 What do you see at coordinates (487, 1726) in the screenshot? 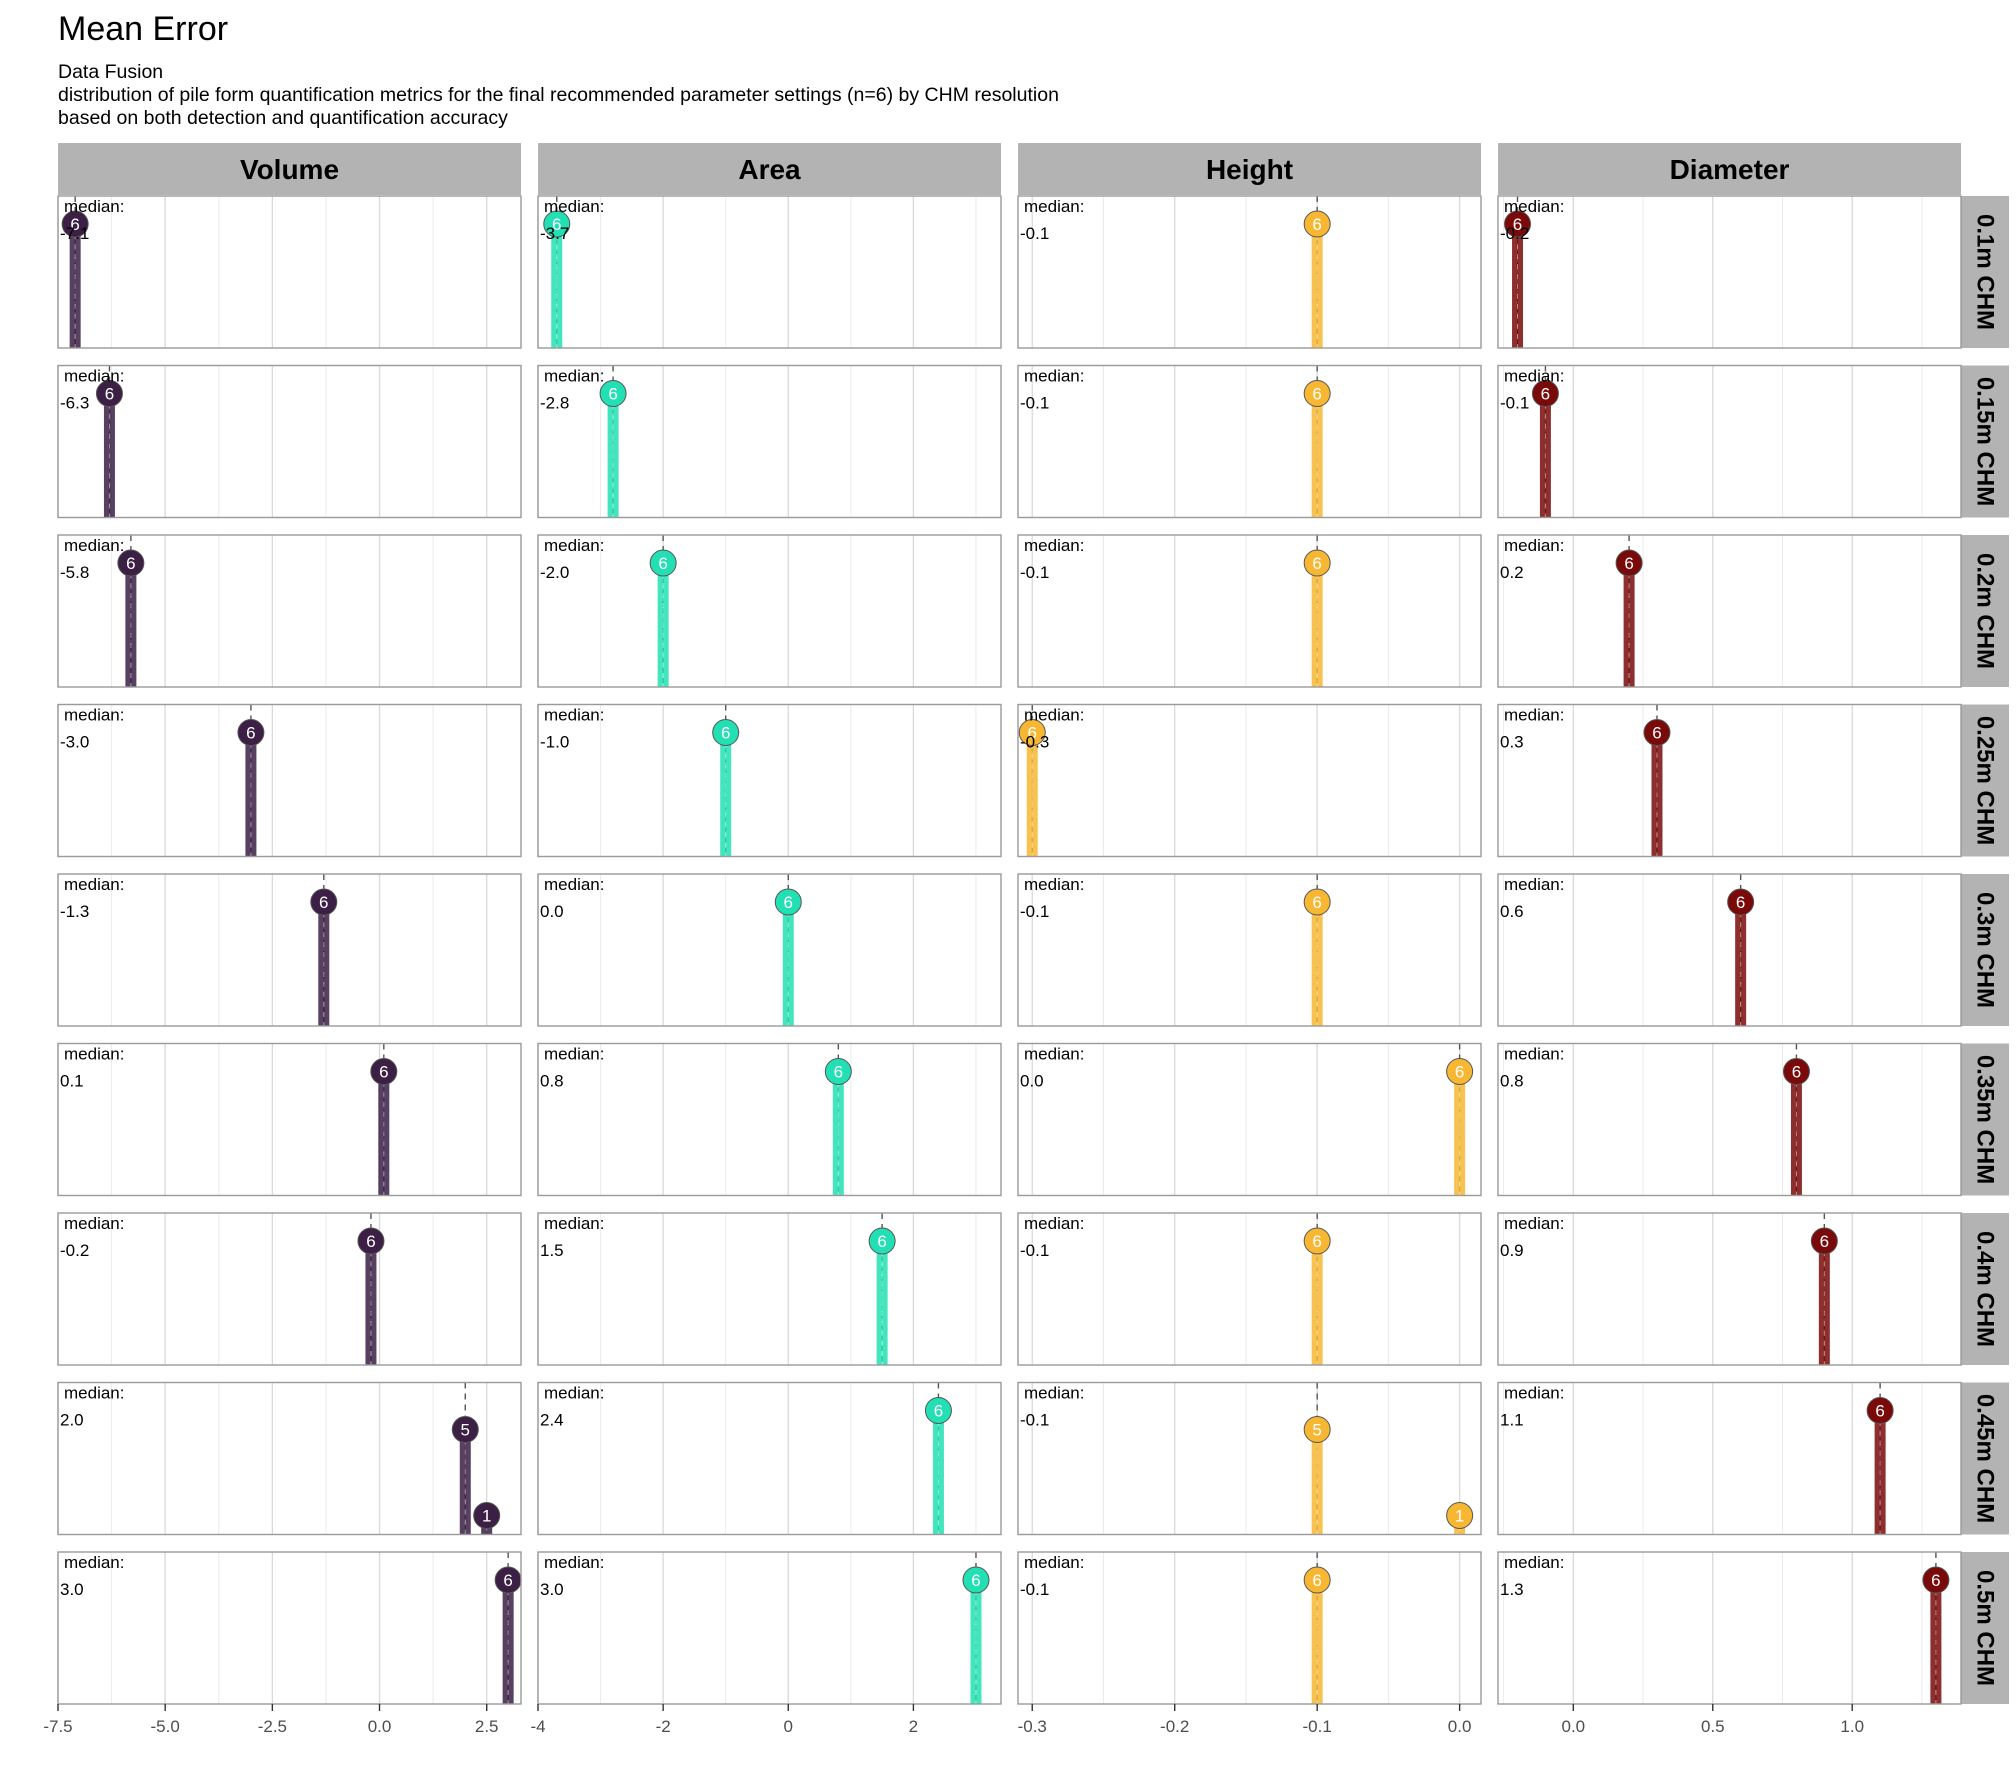
I see `x-axis-tick-label: 2.5` at bounding box center [487, 1726].